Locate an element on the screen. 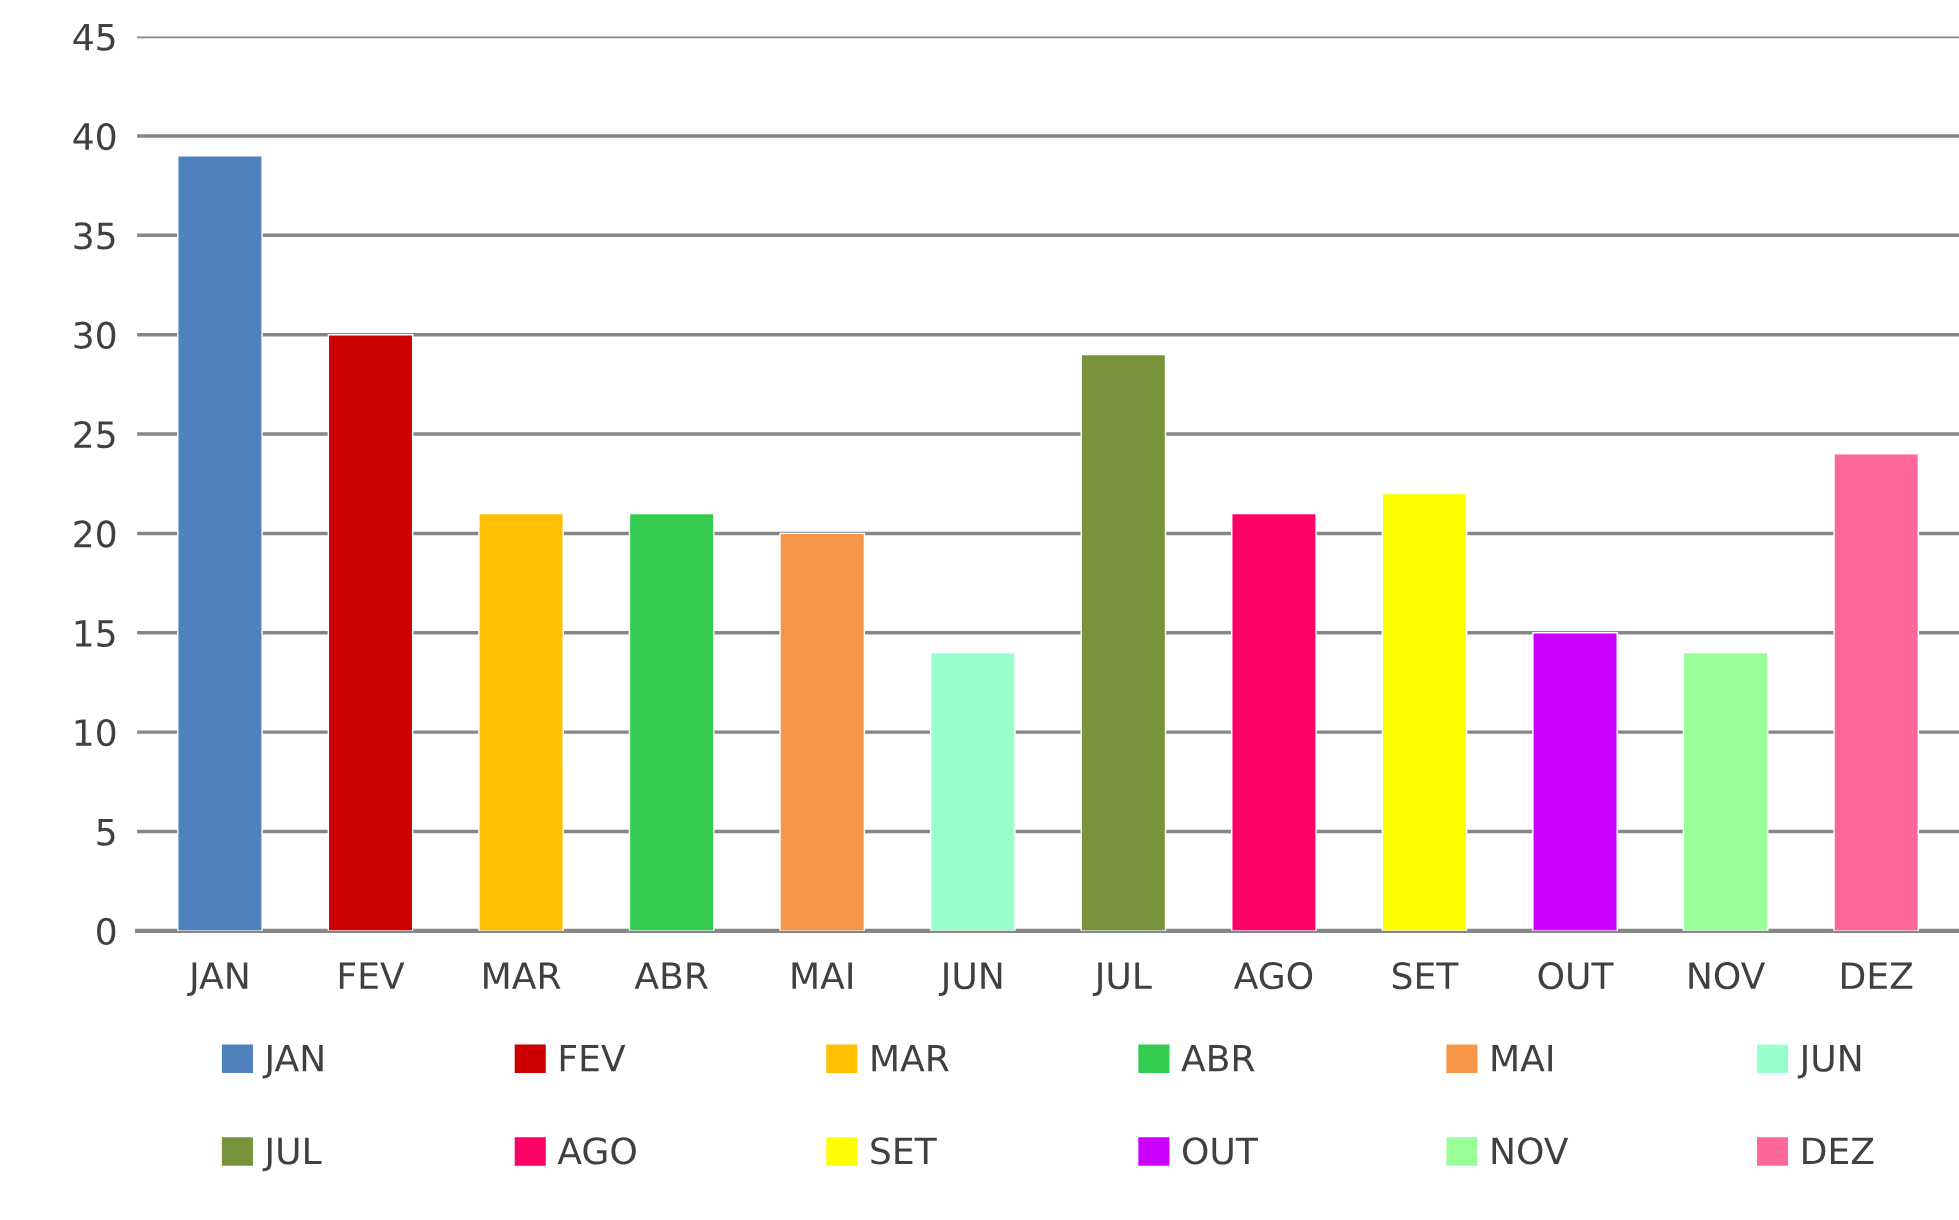 This screenshot has width=1959, height=1220. y-tick-label: 30 is located at coordinates (95, 335).